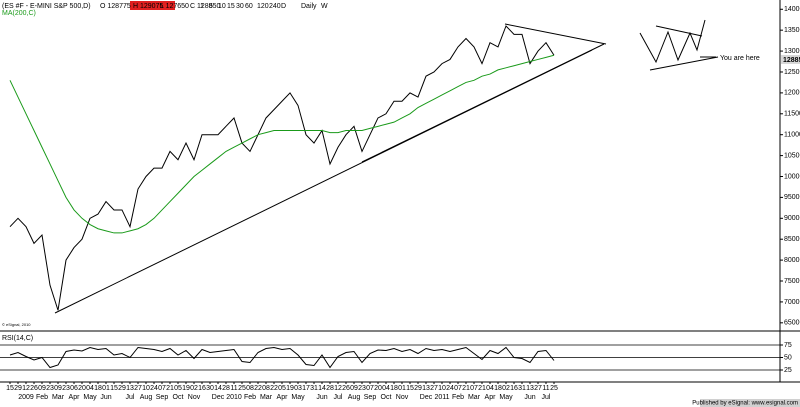 The width and height of the screenshot is (800, 407). I want to click on x-tick-label: 29, so click(18, 388).